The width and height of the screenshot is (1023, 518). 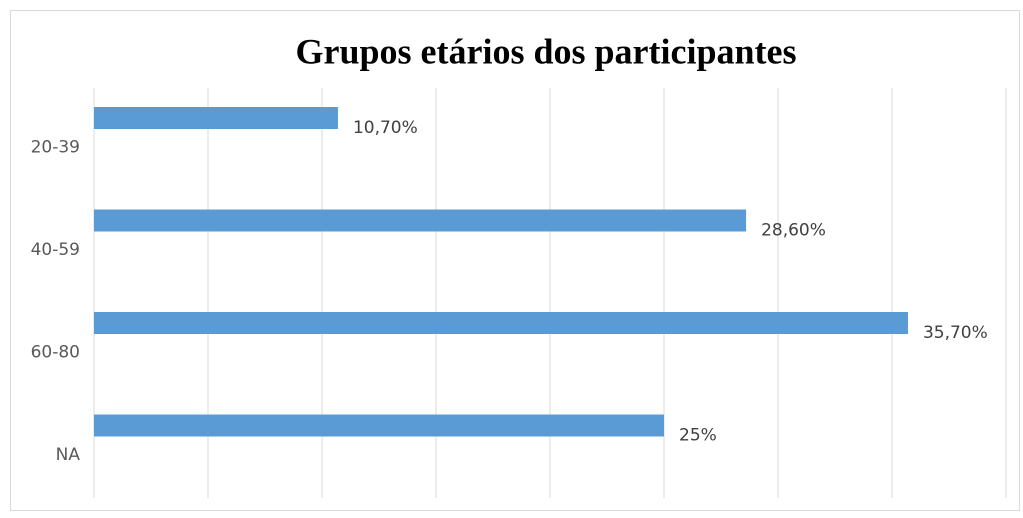 What do you see at coordinates (698, 436) in the screenshot?
I see `data-label: 25%` at bounding box center [698, 436].